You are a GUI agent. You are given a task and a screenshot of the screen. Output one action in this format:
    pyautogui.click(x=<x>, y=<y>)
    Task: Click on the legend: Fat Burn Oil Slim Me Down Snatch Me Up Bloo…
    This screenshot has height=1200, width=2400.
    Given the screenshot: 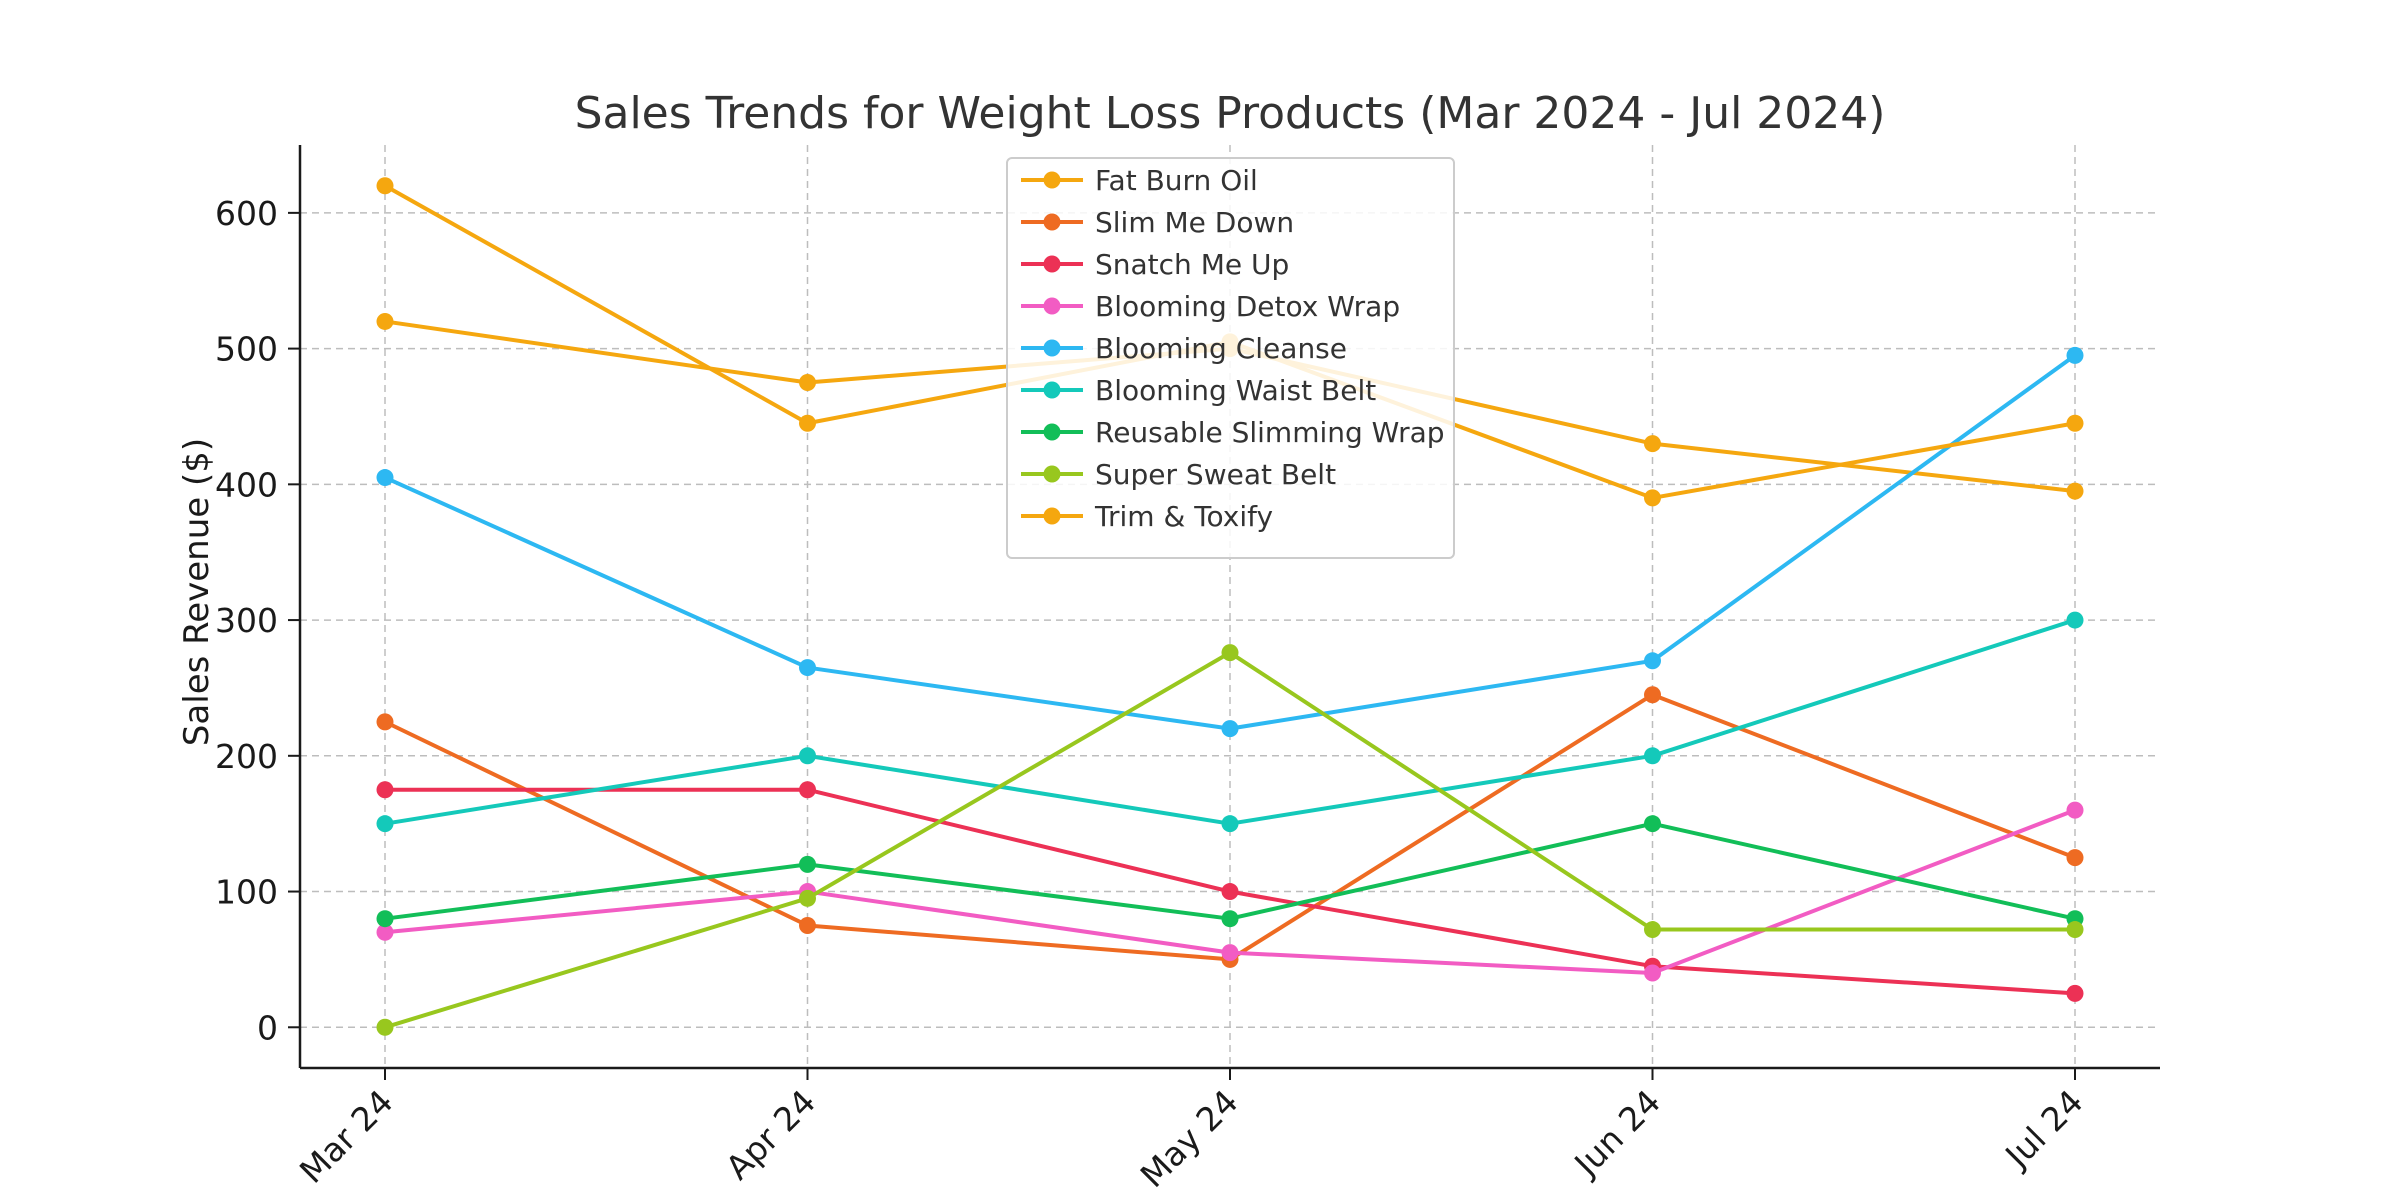 What is the action you would take?
    pyautogui.click(x=1230, y=358)
    